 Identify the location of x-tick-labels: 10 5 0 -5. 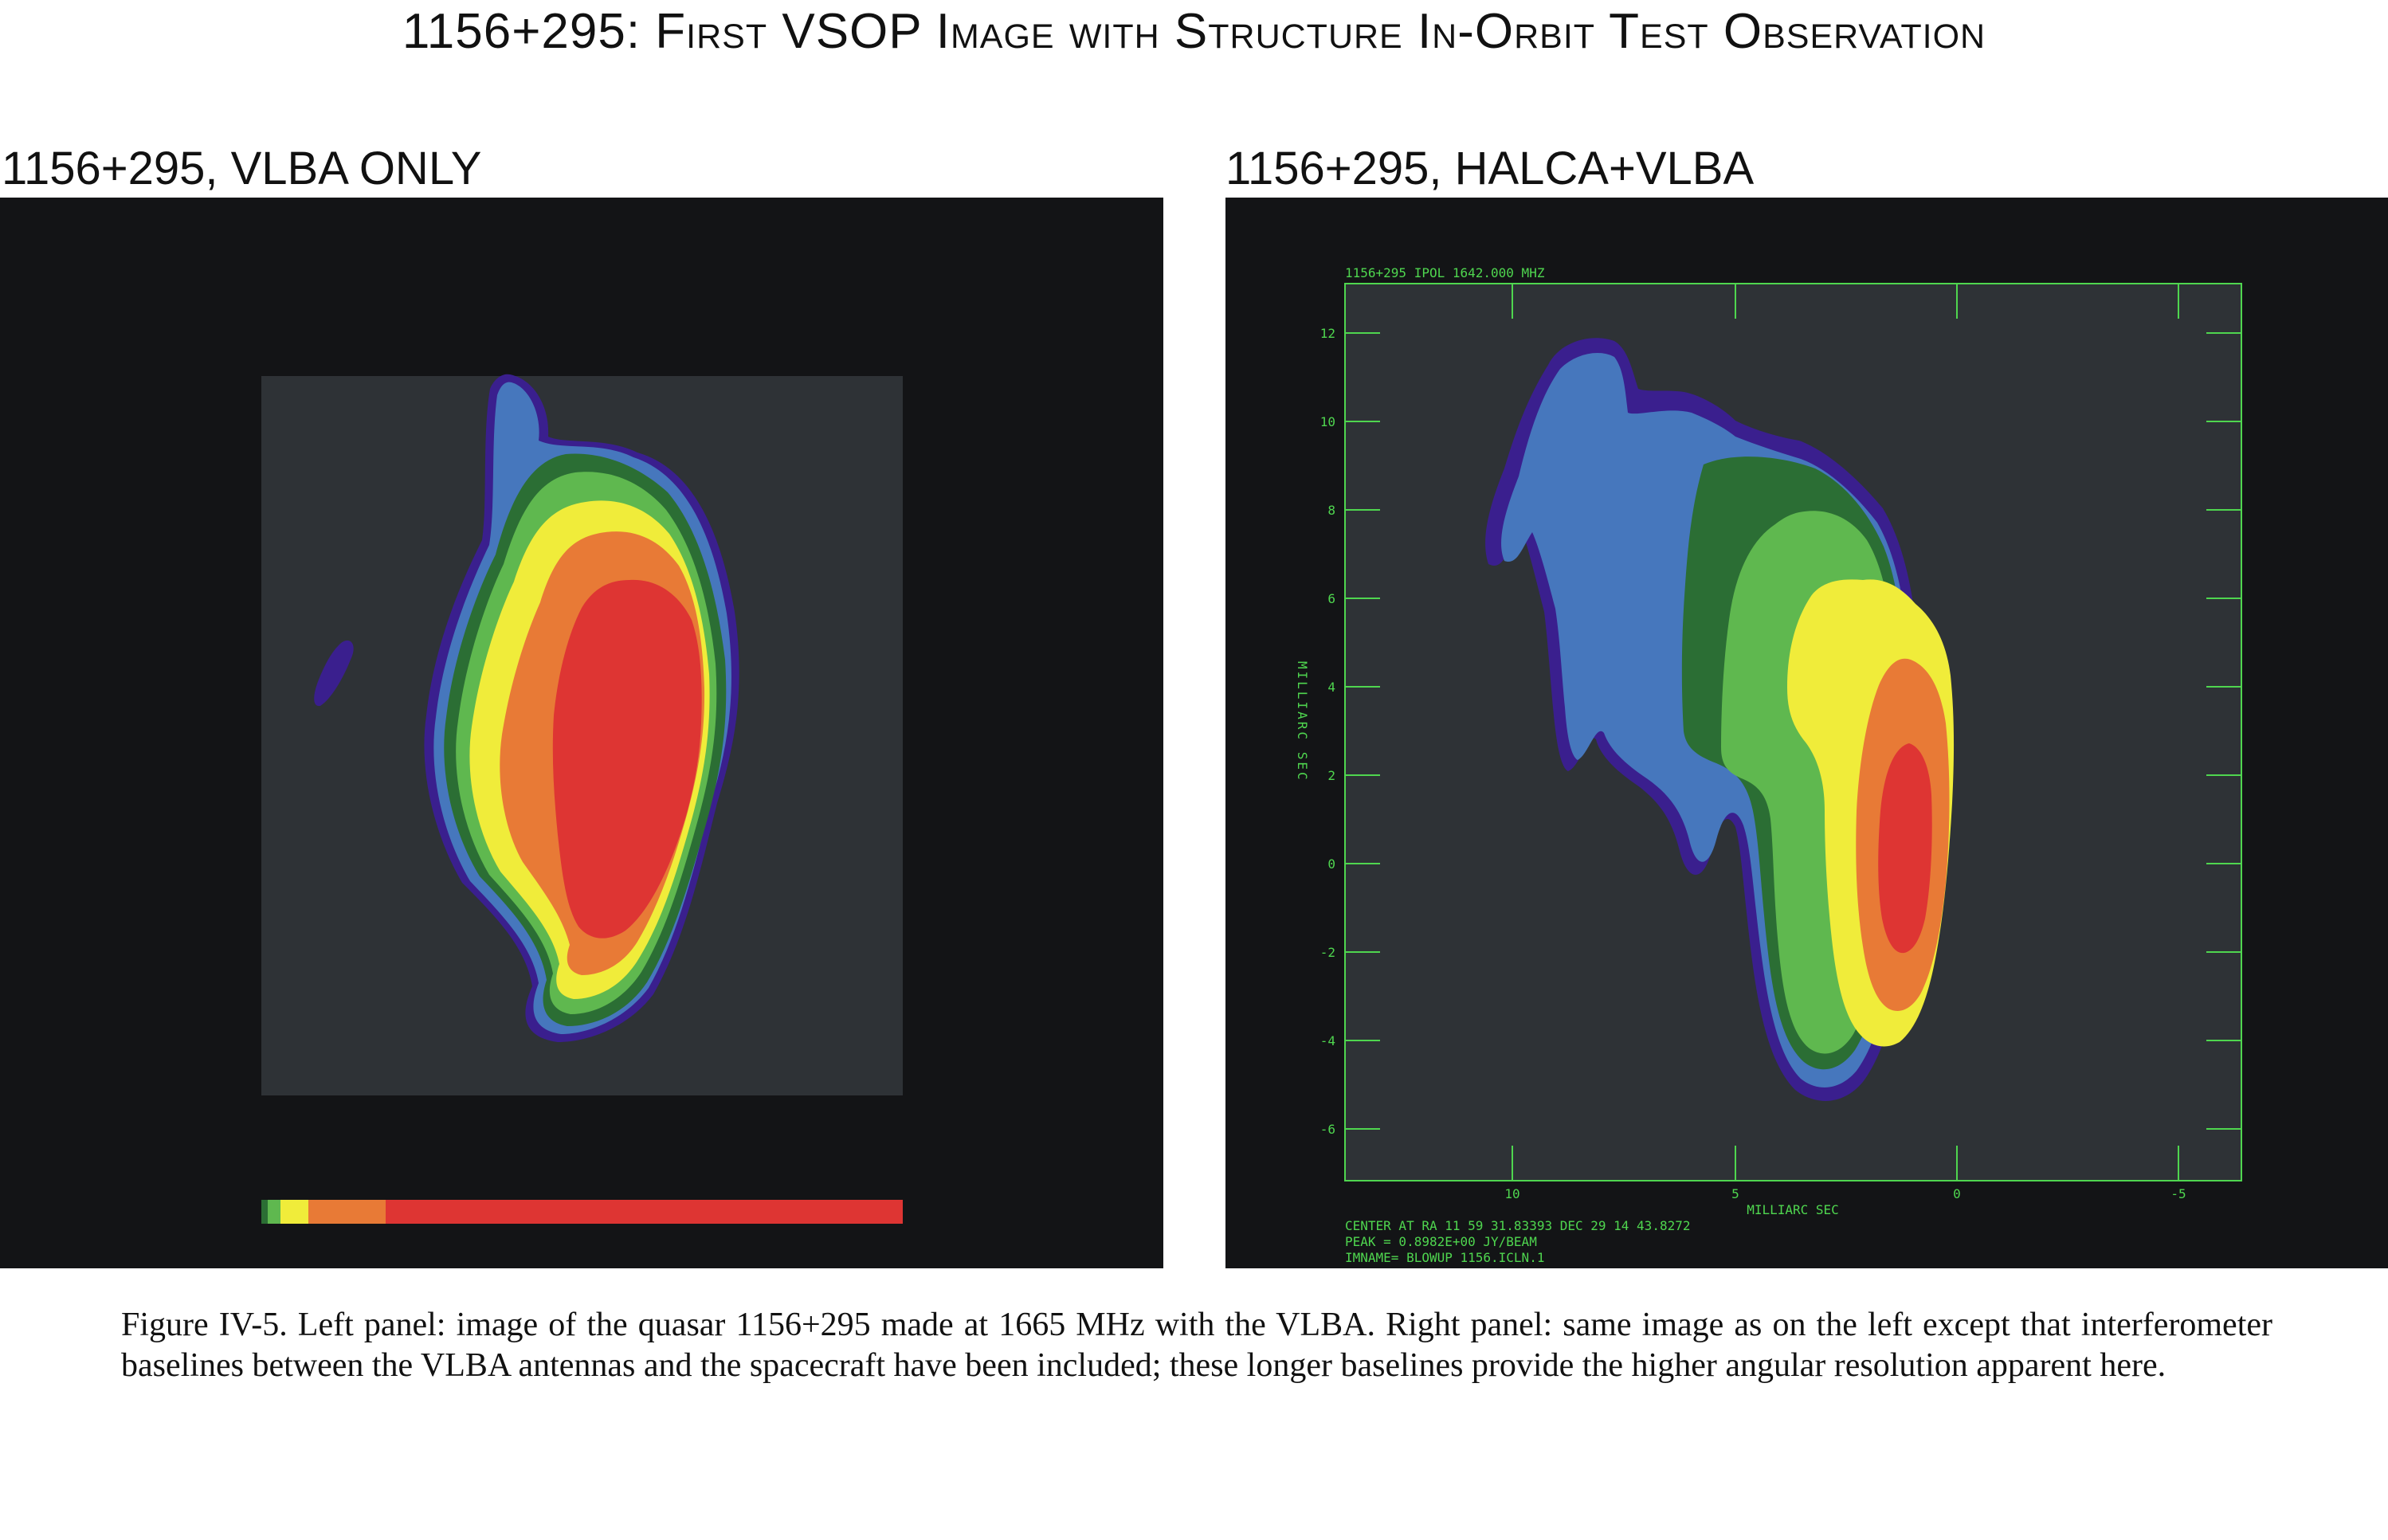
(1845, 1193).